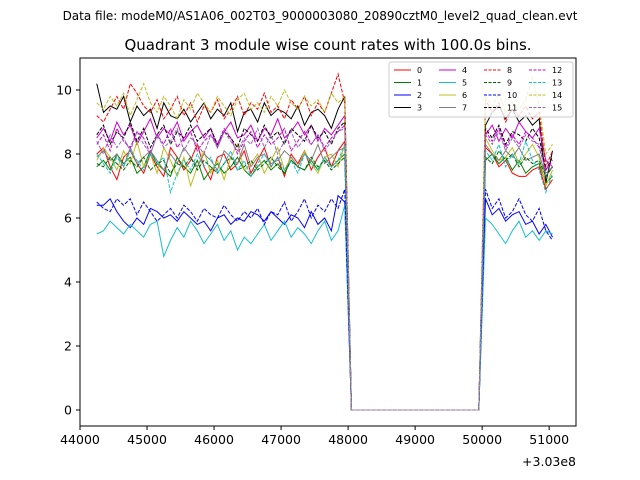 This screenshot has width=640, height=480. What do you see at coordinates (214, 439) in the screenshot?
I see `x-tick-label: 46000` at bounding box center [214, 439].